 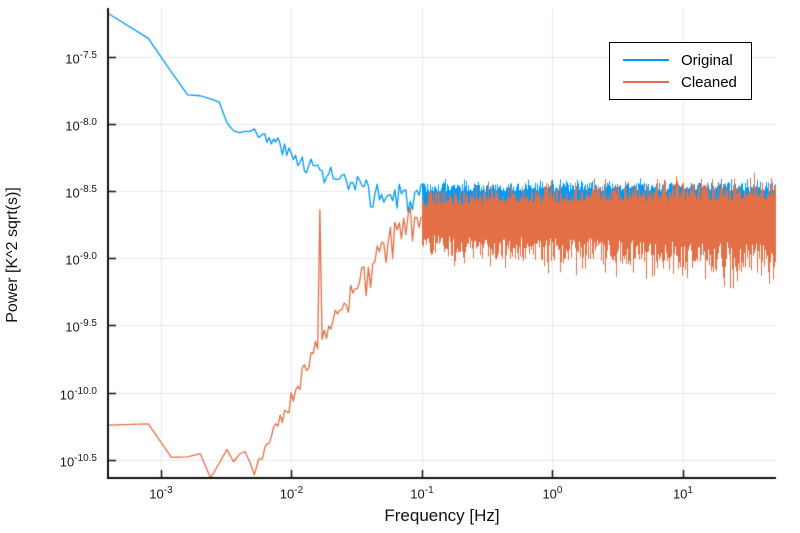 What do you see at coordinates (422, 493) in the screenshot?
I see `x-tick-label: 10⁻¹` at bounding box center [422, 493].